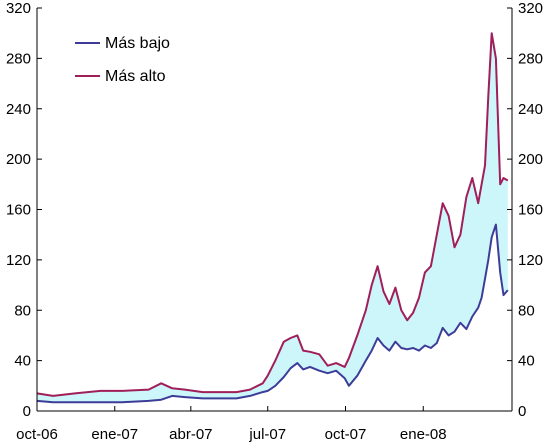 Image resolution: width=550 pixels, height=445 pixels. What do you see at coordinates (114, 434) in the screenshot?
I see `x-tick-label: ene-07` at bounding box center [114, 434].